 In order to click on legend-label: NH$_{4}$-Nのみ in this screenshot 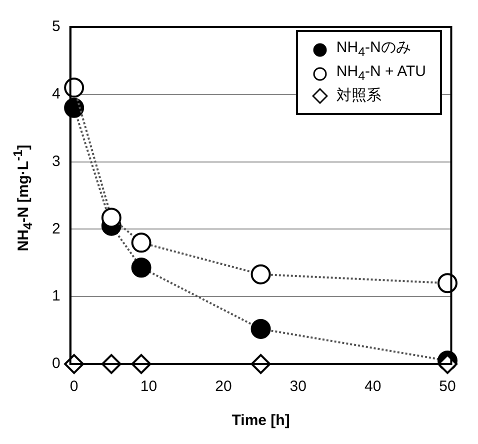, I will do `click(373, 49)`.